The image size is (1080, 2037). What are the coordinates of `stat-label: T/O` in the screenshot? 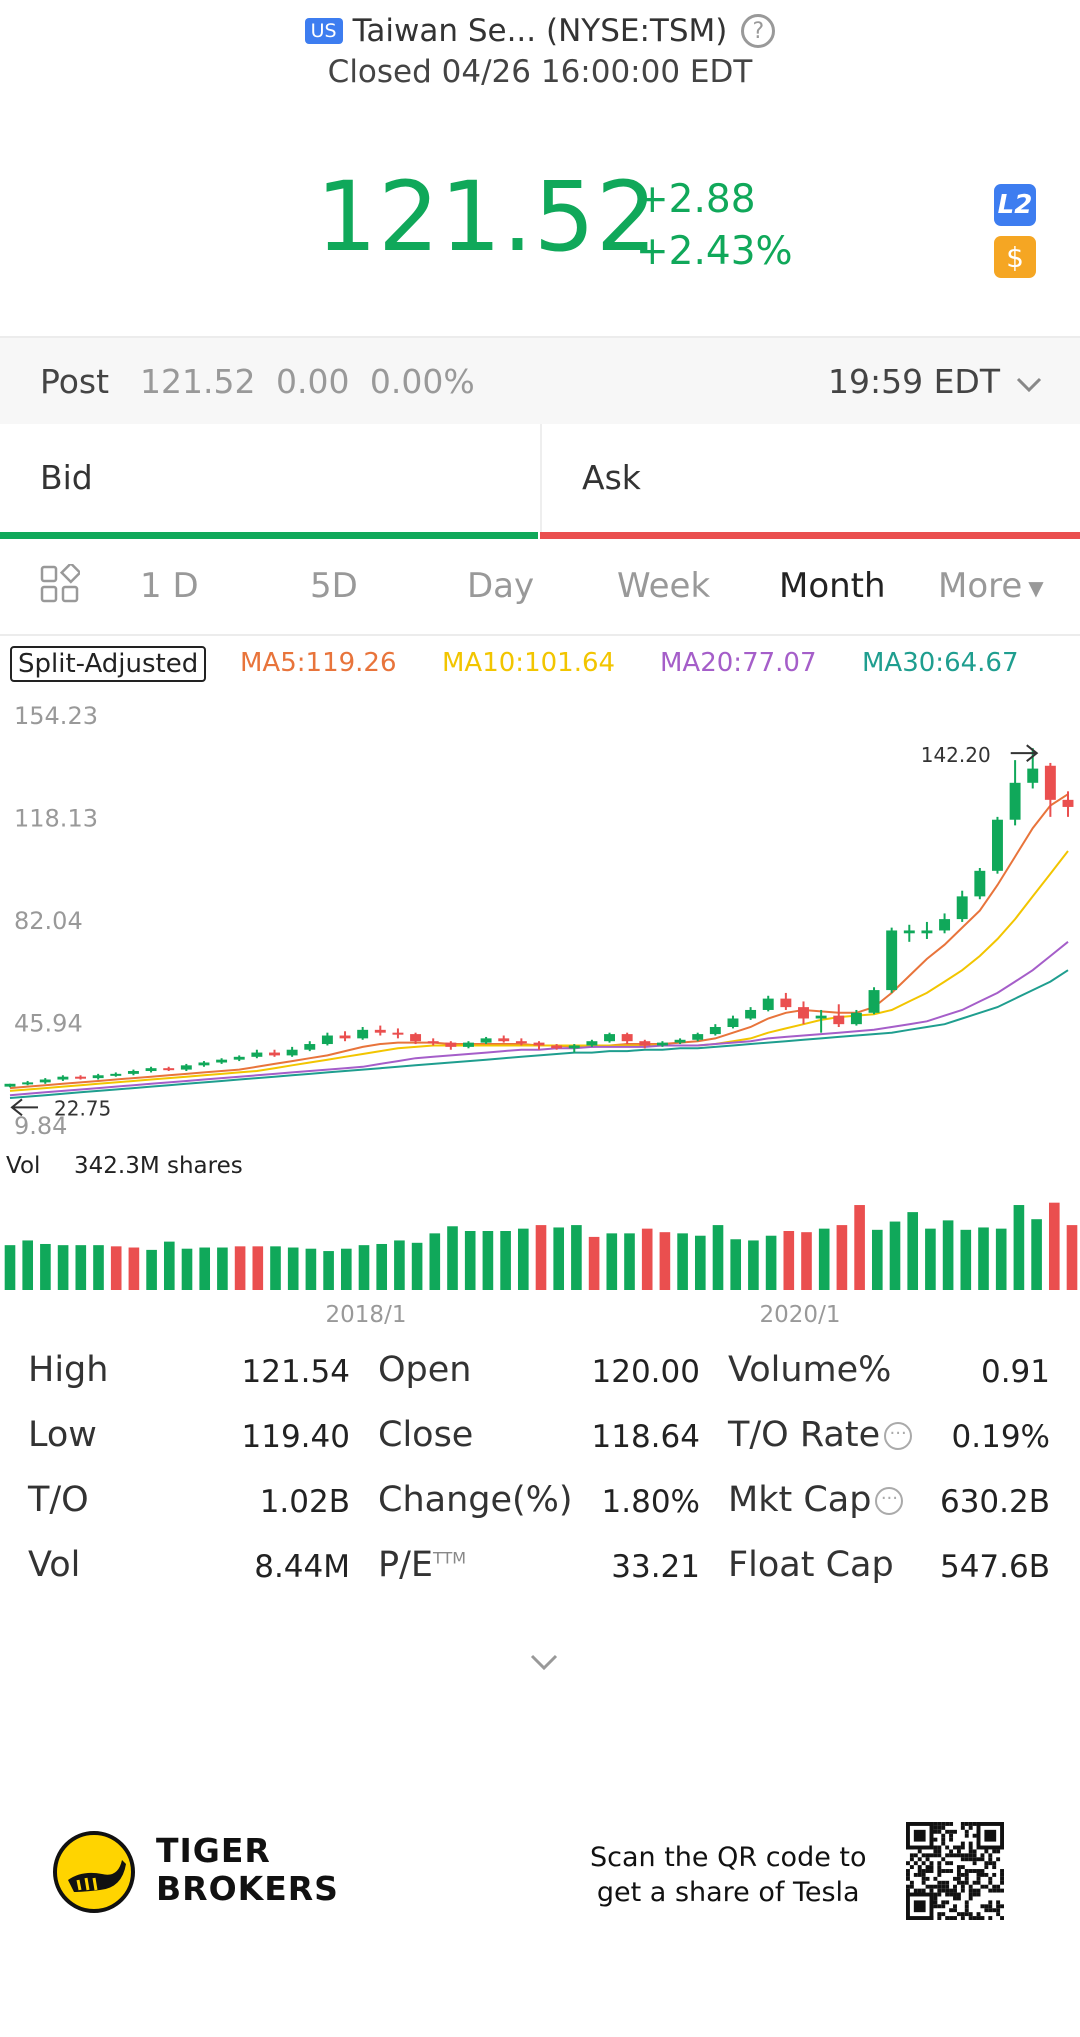 It's located at (58, 1500).